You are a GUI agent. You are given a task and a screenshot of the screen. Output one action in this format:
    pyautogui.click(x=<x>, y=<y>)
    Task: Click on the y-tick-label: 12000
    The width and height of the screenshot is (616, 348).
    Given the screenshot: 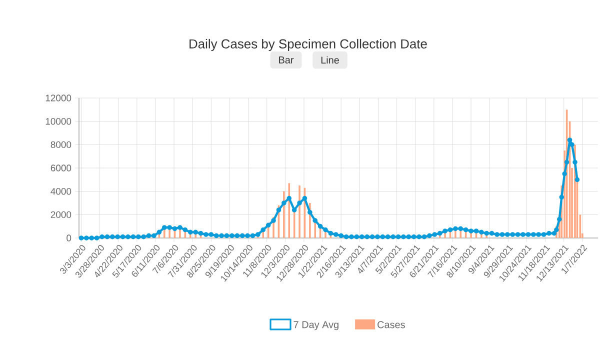 What is the action you would take?
    pyautogui.click(x=59, y=98)
    